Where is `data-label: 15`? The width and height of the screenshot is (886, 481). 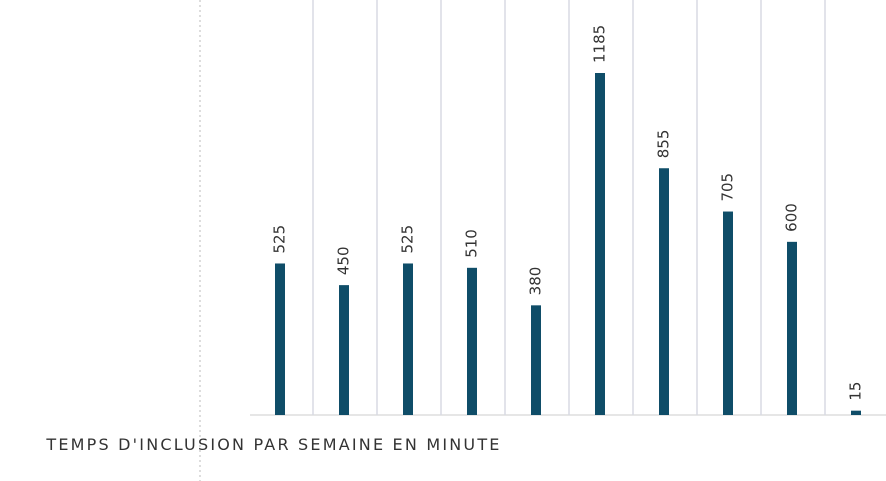
data-label: 15 is located at coordinates (856, 391).